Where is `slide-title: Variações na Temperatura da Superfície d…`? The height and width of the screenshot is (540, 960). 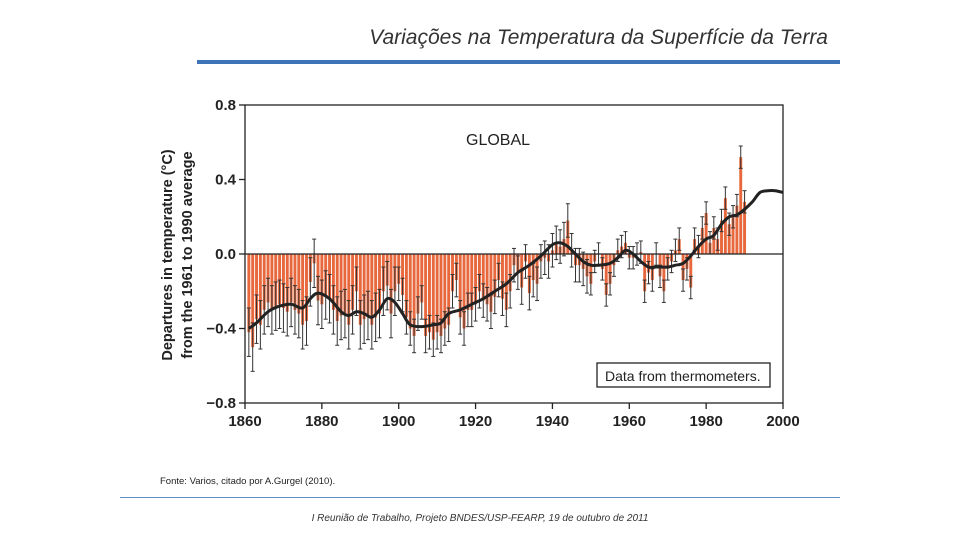 slide-title: Variações na Temperatura da Superfície d… is located at coordinates (598, 37).